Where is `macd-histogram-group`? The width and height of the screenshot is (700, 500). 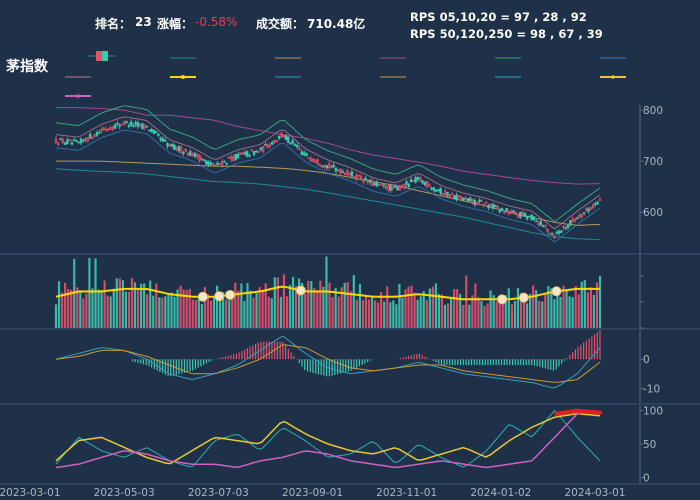
macd-histogram-group is located at coordinates (366, 353).